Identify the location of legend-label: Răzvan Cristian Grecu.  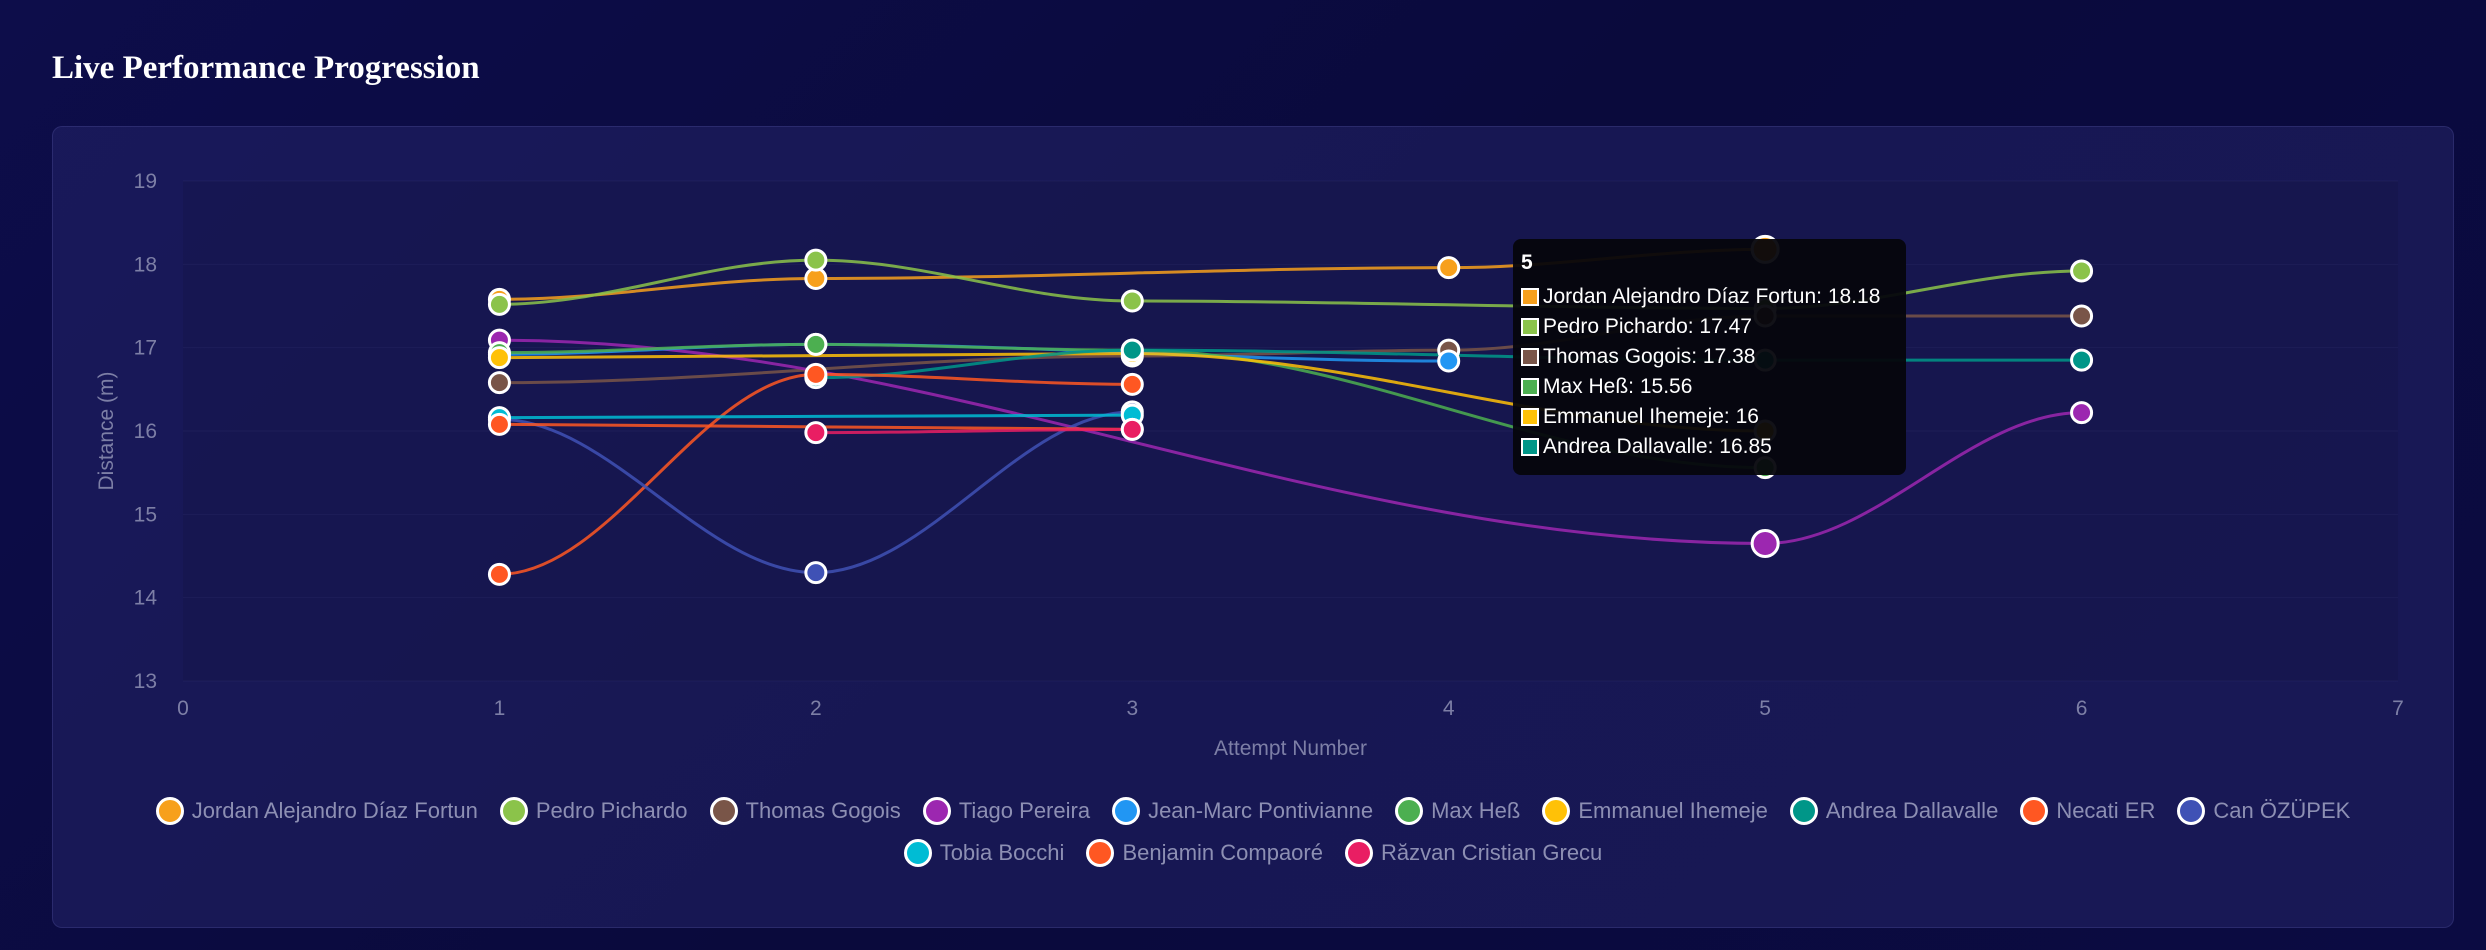
(1491, 852).